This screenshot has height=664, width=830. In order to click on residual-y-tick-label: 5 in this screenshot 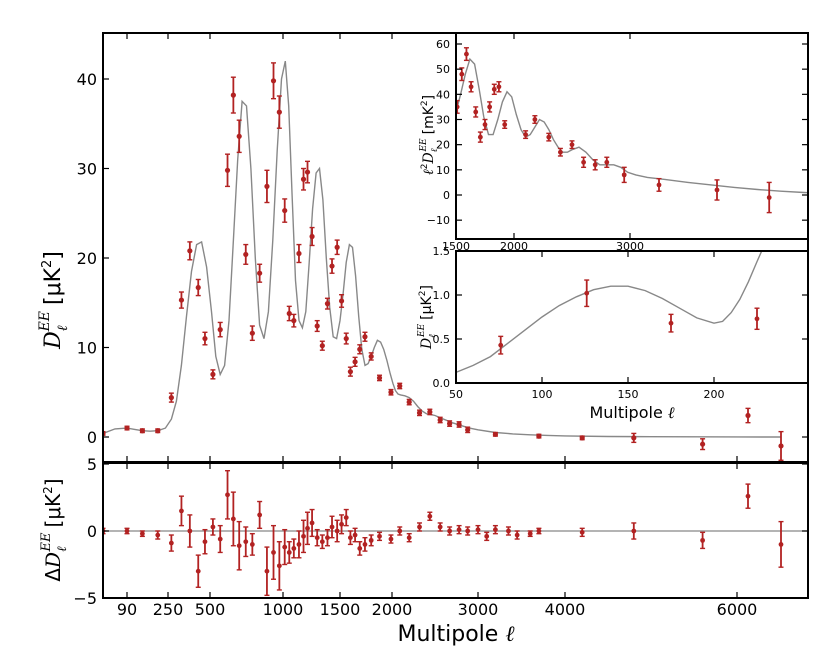, I will do `click(92, 464)`.